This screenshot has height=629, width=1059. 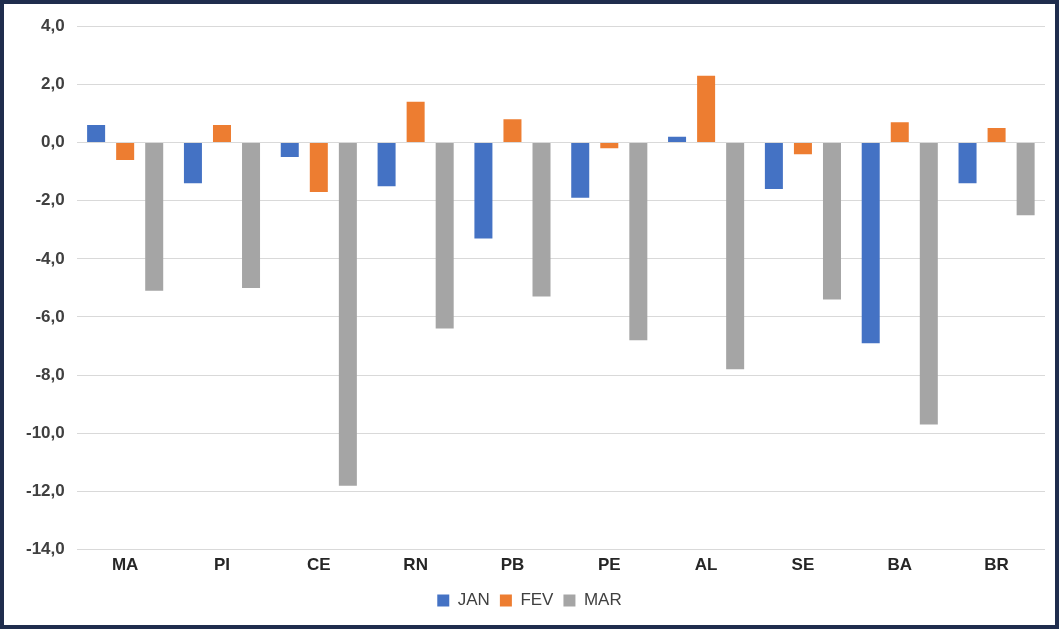 I want to click on legend-label: MAR, so click(x=602, y=600).